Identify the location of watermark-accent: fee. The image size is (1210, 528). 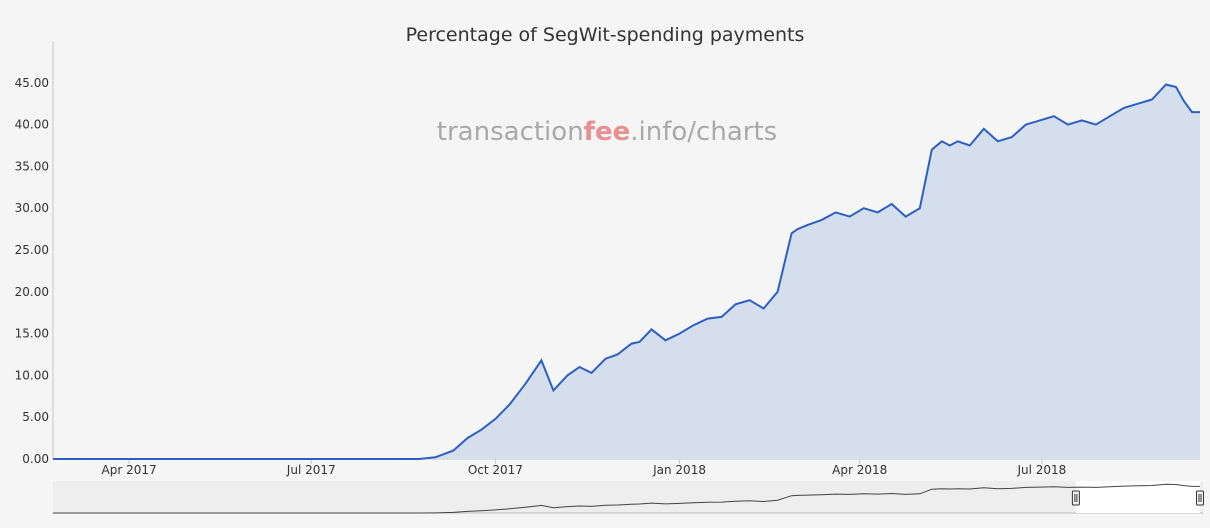
(607, 132).